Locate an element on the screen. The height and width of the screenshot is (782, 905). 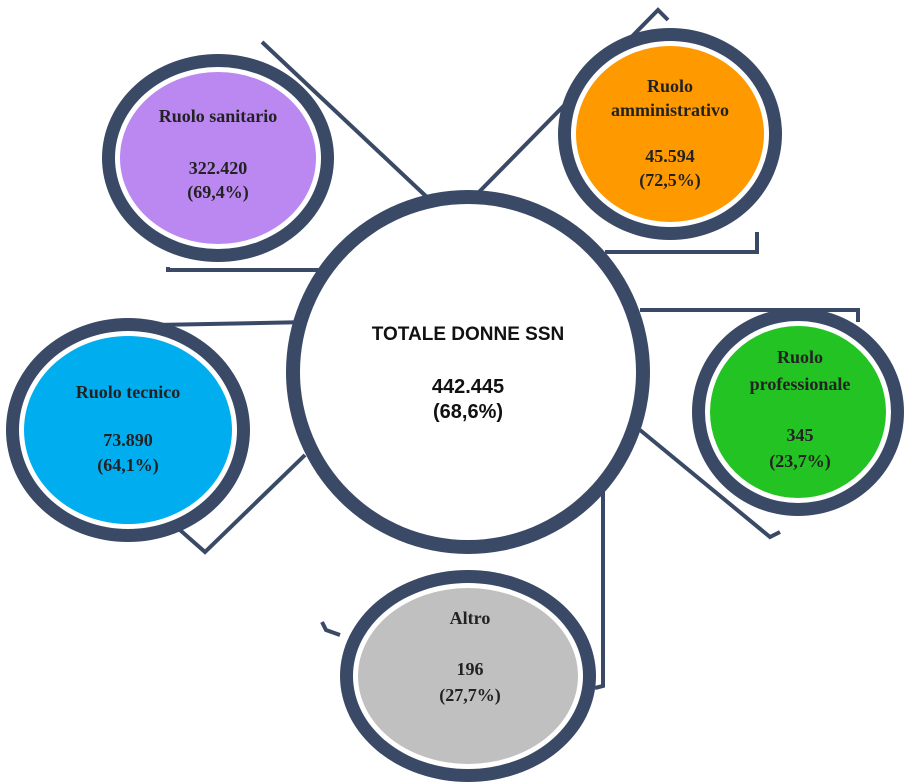
node-amministrativo-value: 45.594 is located at coordinates (670, 156).